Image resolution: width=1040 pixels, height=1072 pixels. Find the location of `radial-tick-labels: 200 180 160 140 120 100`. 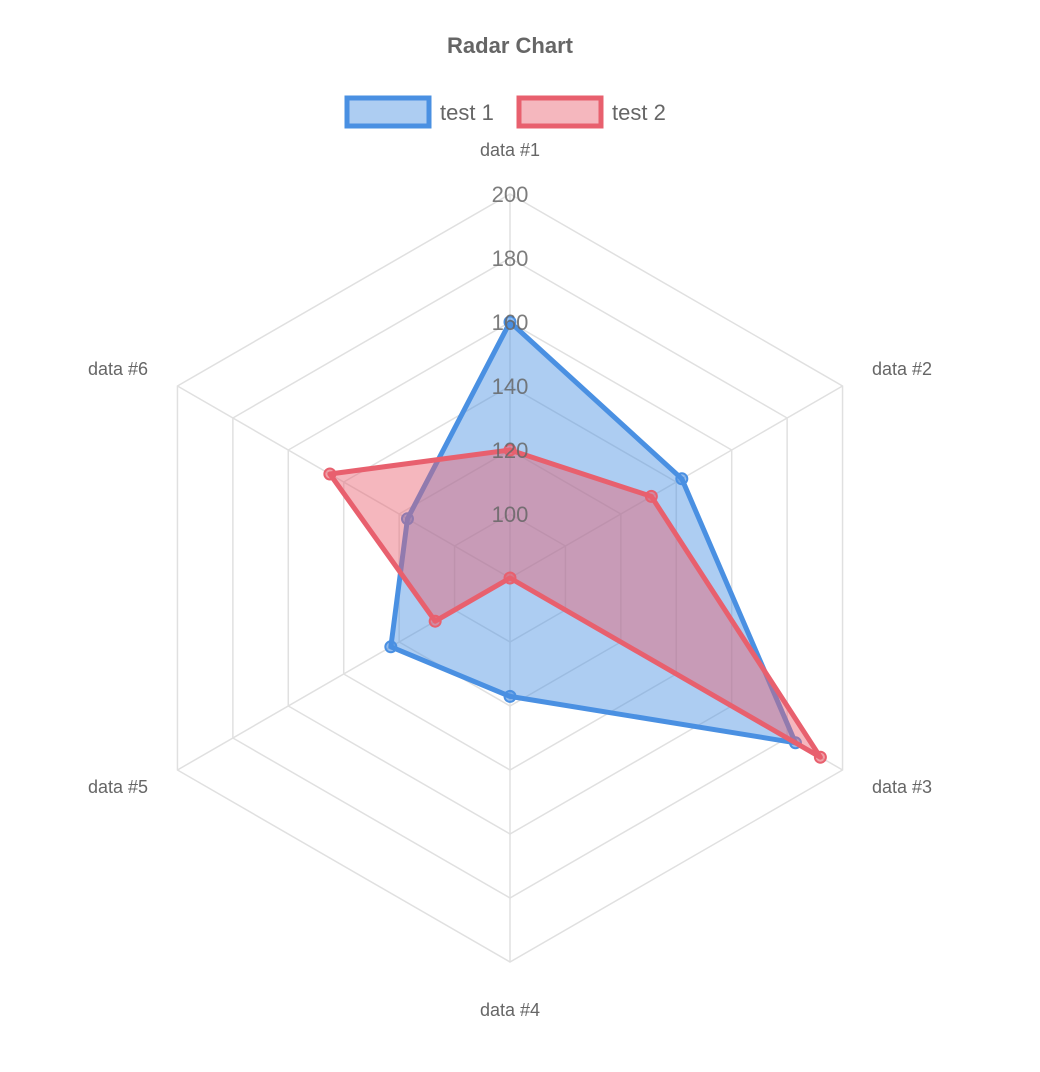

radial-tick-labels: 200 180 160 140 120 100 is located at coordinates (510, 354).